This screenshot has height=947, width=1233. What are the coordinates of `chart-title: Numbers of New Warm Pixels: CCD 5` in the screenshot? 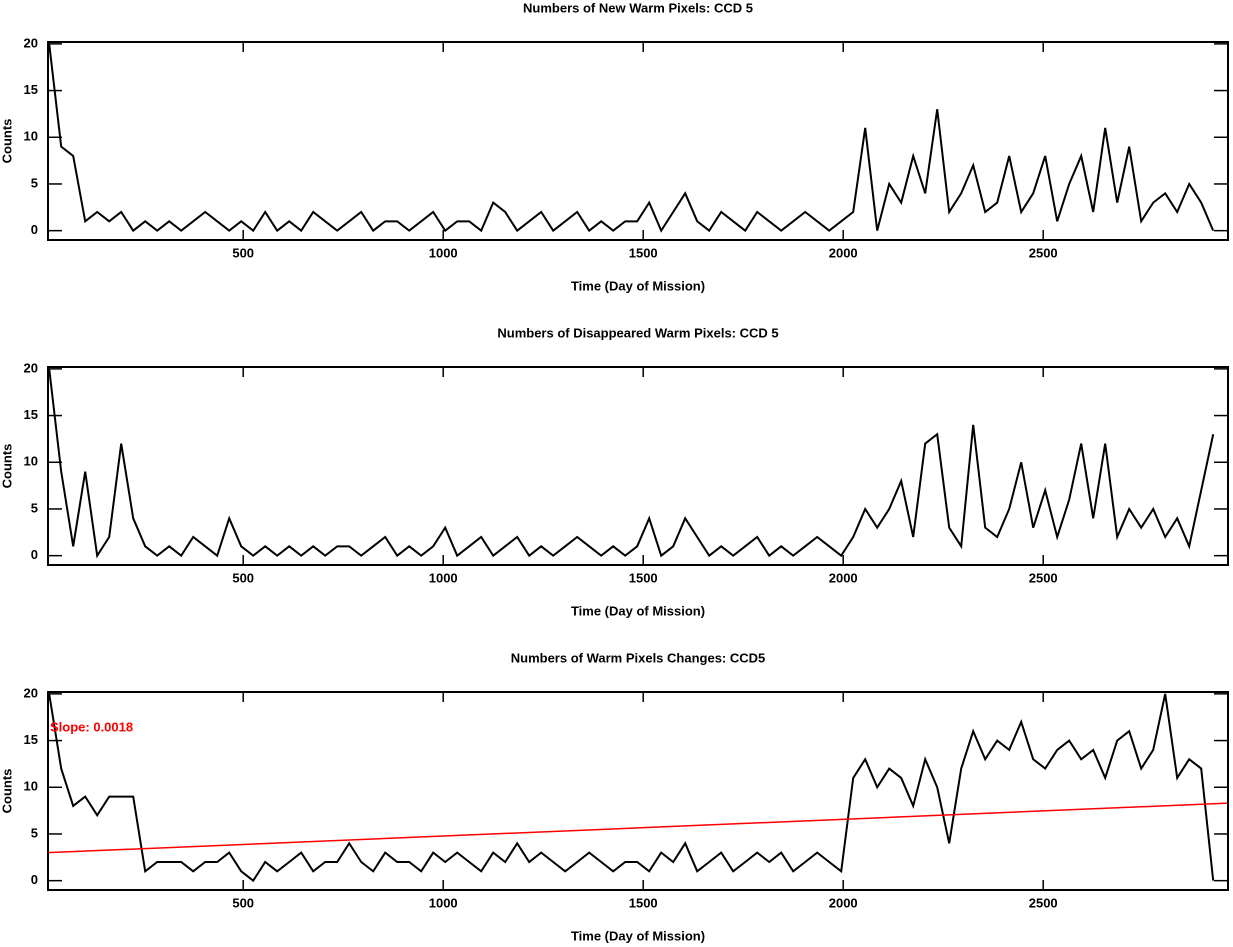 It's located at (638, 7).